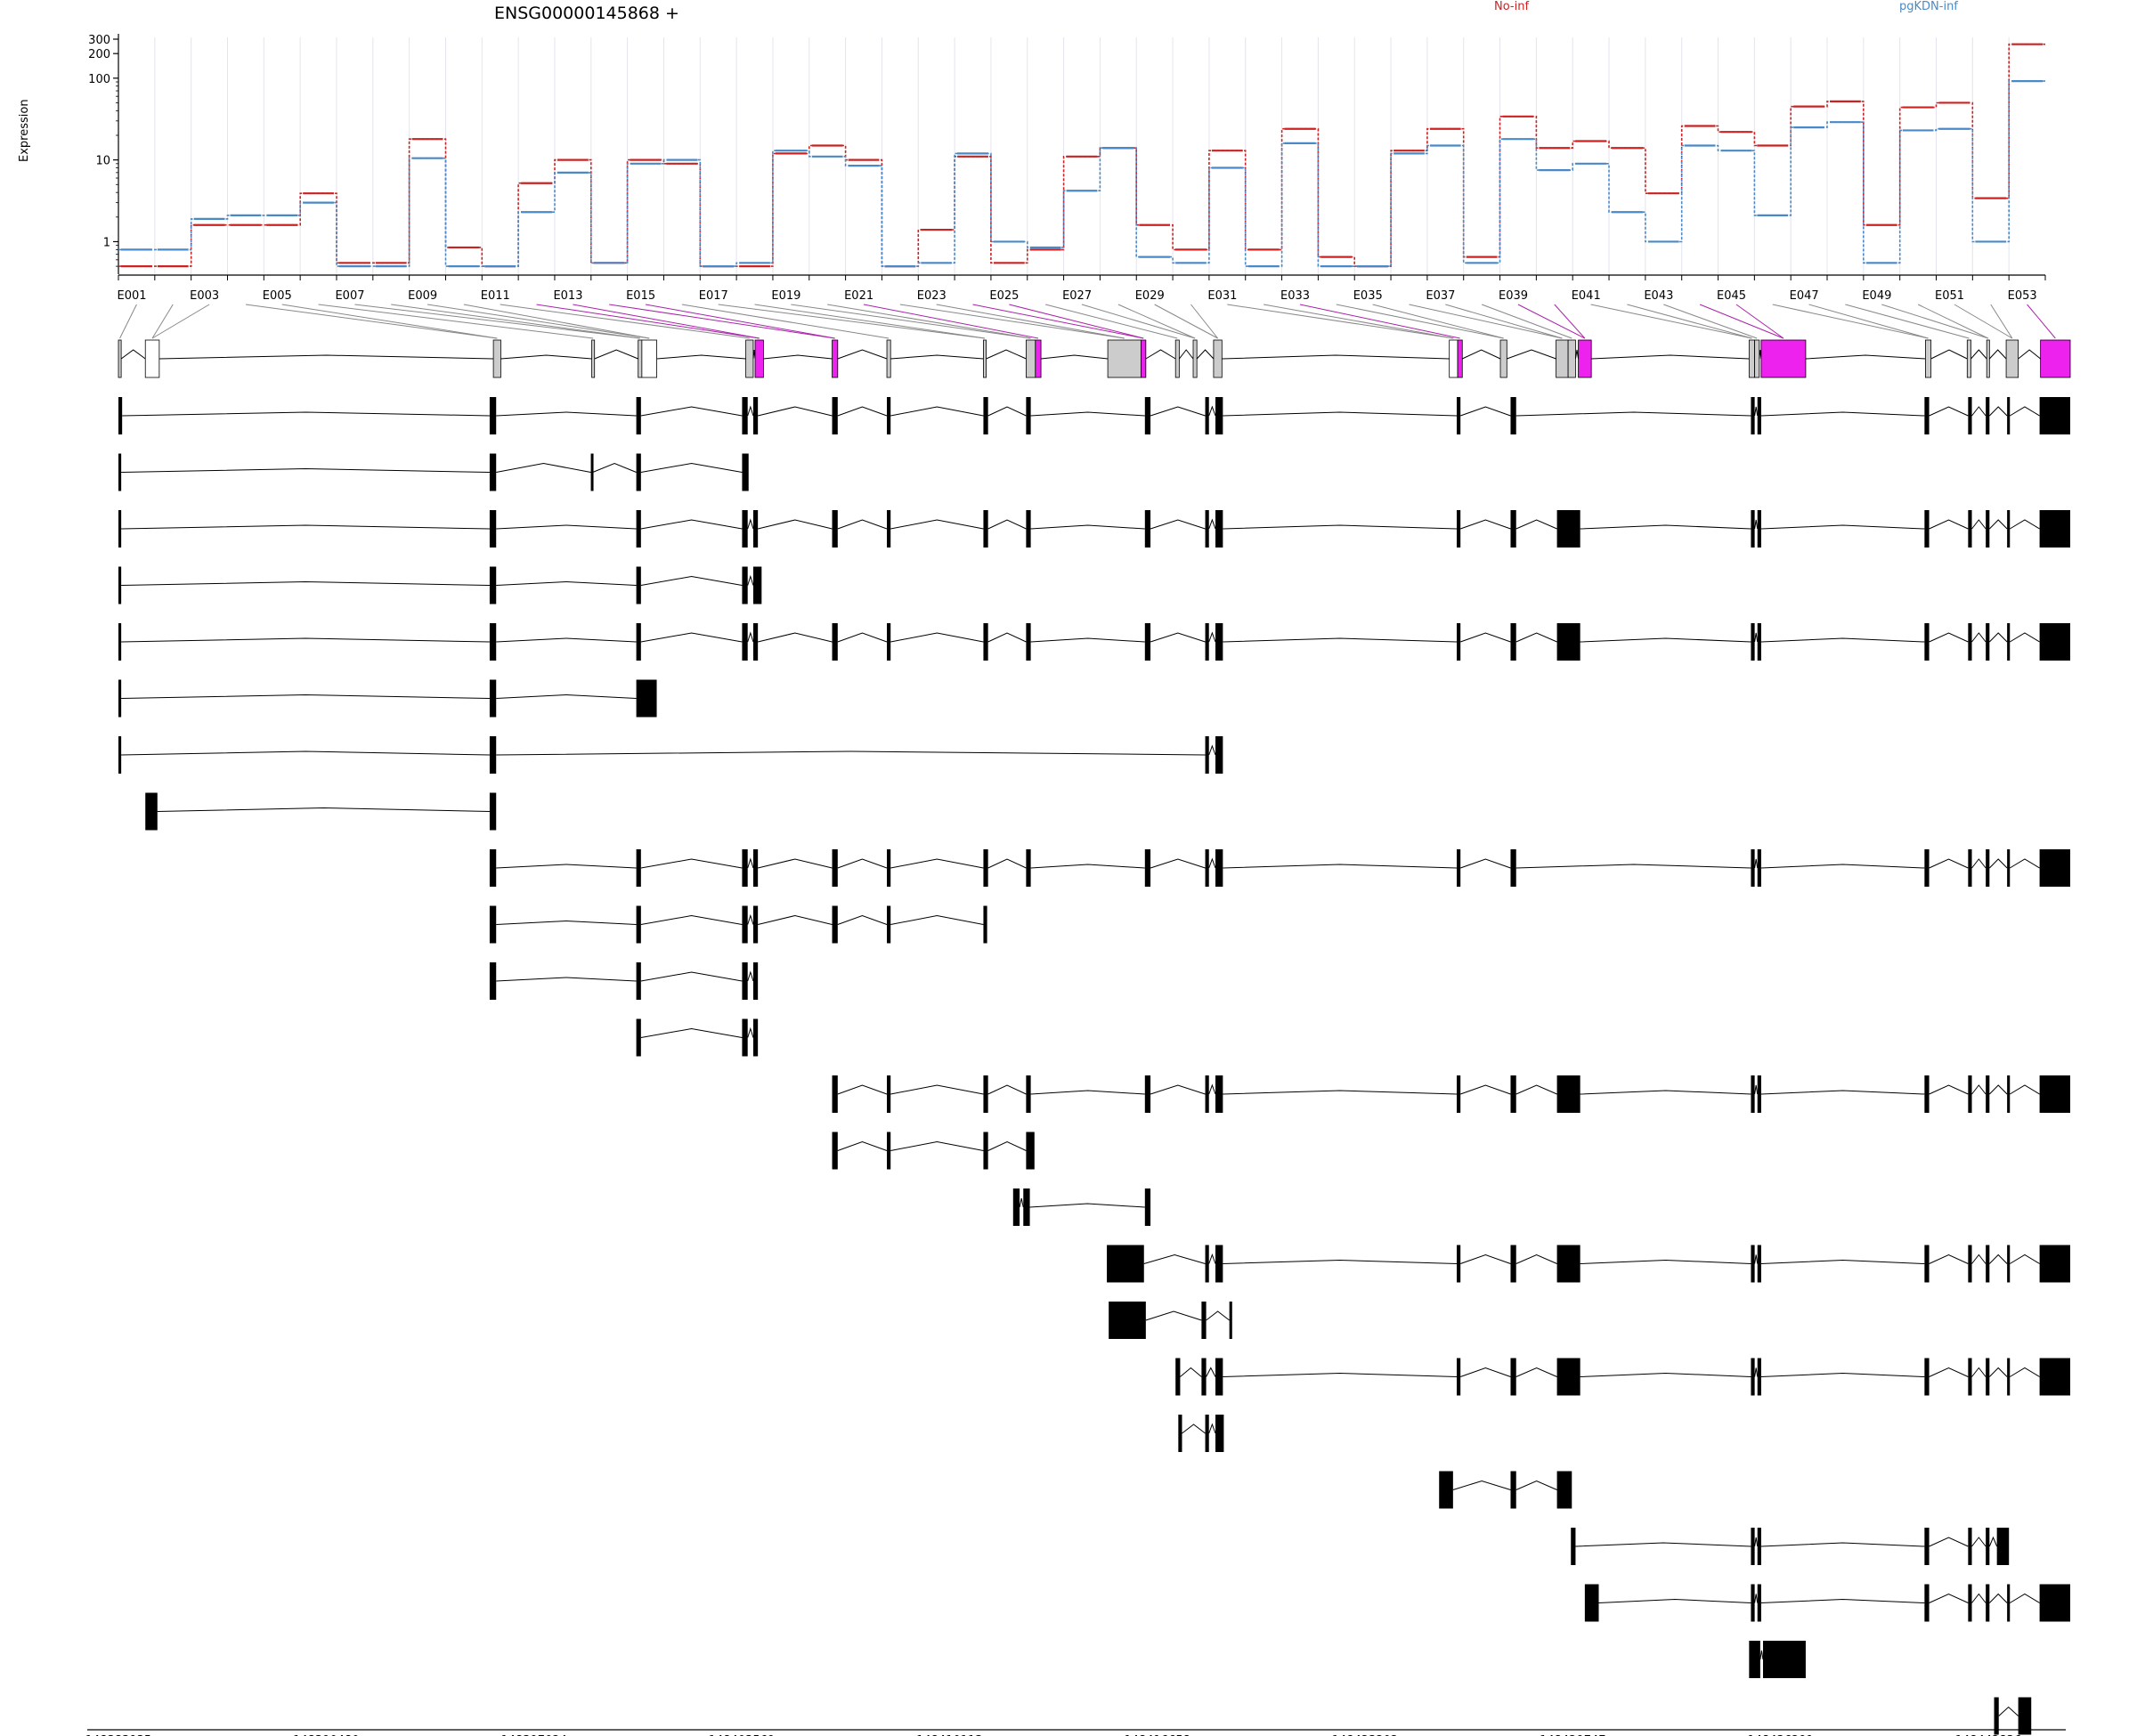 The width and height of the screenshot is (2137, 1736). I want to click on genomic-tick-label: 148416658, so click(1157, 1735).